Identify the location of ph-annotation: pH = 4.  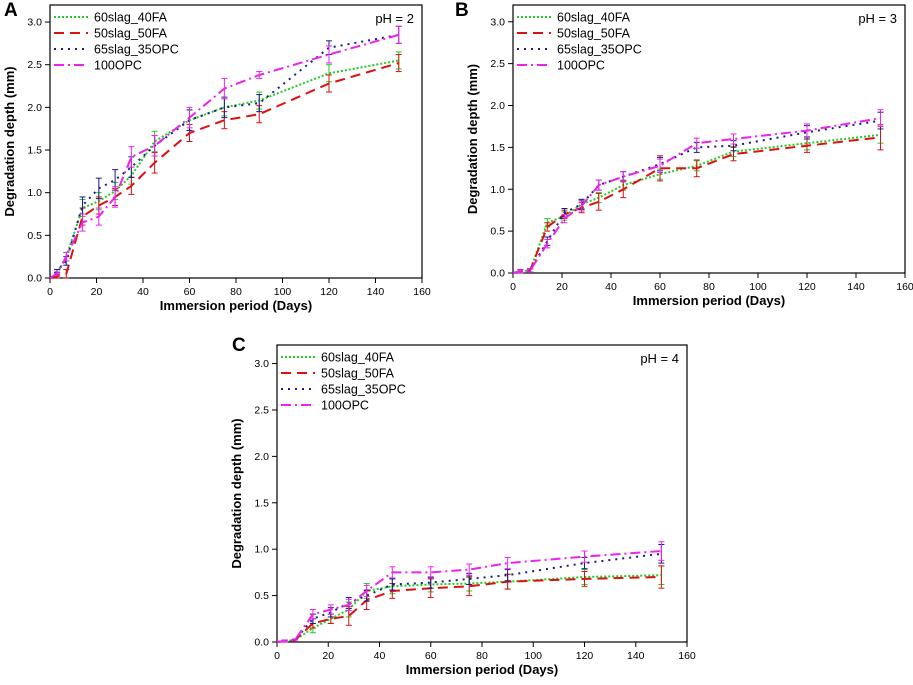
(659, 358).